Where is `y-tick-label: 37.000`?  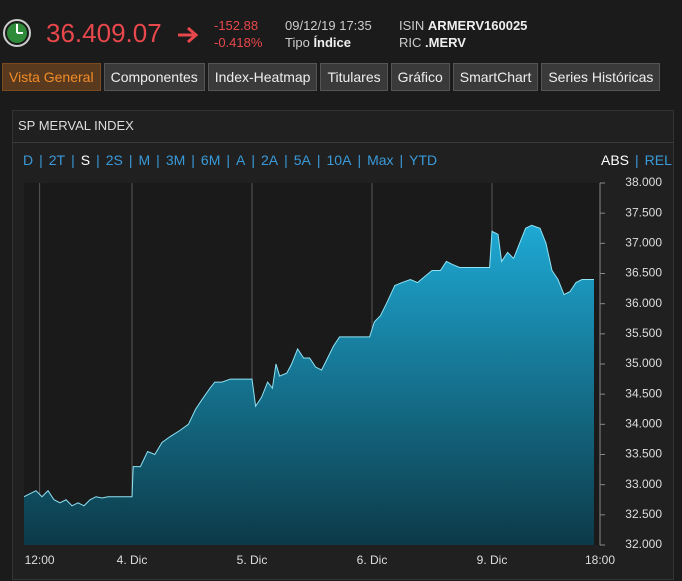
y-tick-label: 37.000 is located at coordinates (643, 243).